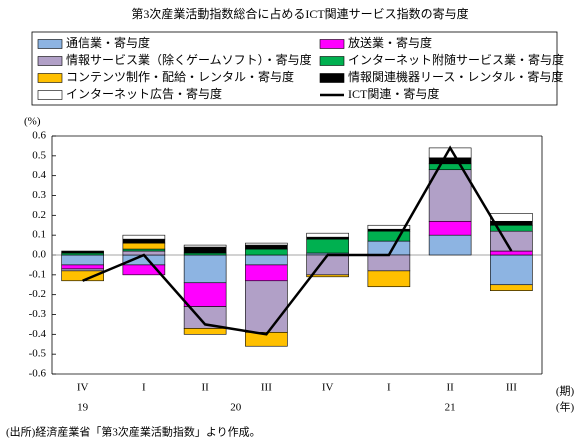  What do you see at coordinates (565, 391) in the screenshot?
I see `x-axis-label: (期)` at bounding box center [565, 391].